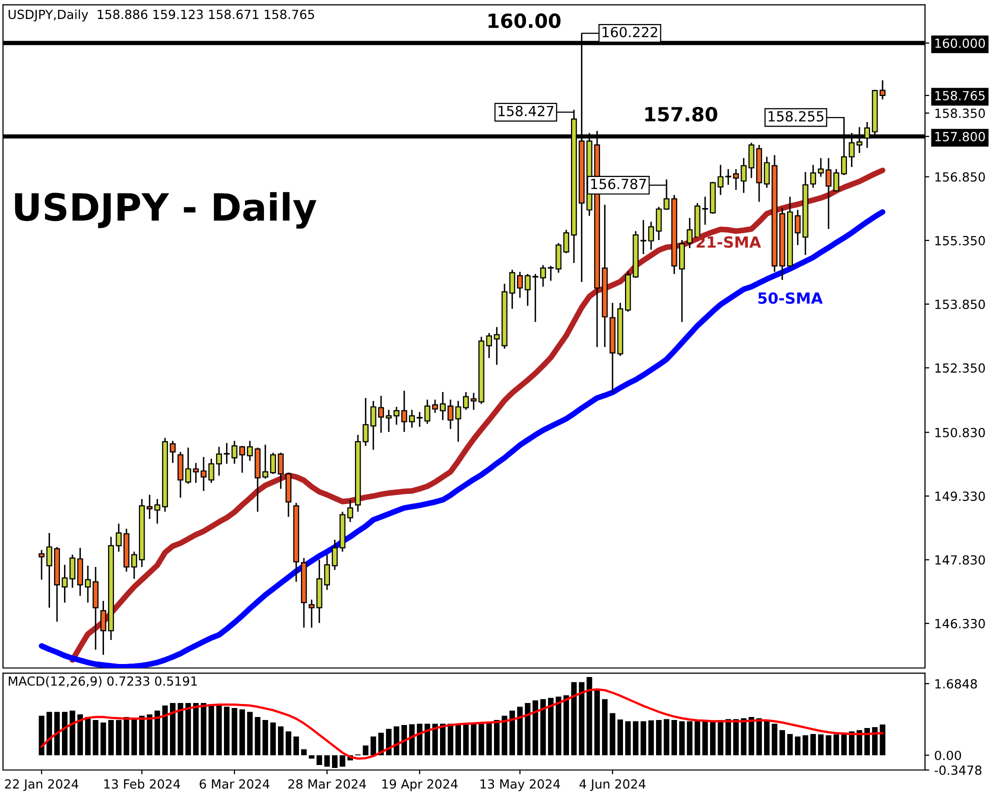  I want to click on y-tick-label: -0.3478, so click(958, 770).